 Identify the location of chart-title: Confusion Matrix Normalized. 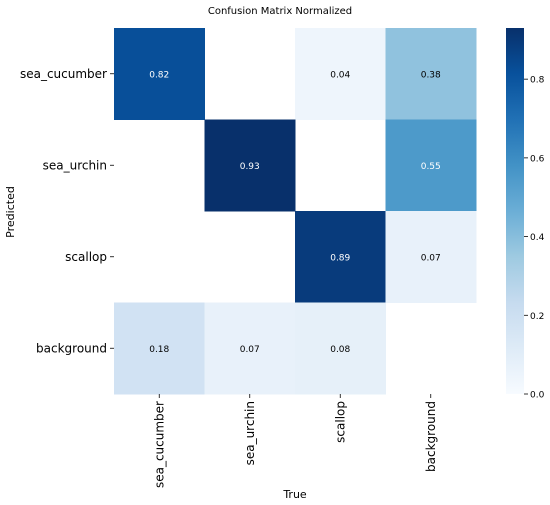
(280, 11).